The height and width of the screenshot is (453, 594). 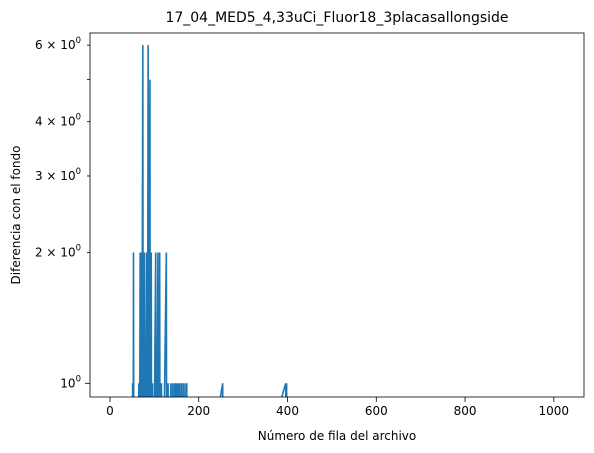 What do you see at coordinates (465, 411) in the screenshot?
I see `x-tick-label: 800` at bounding box center [465, 411].